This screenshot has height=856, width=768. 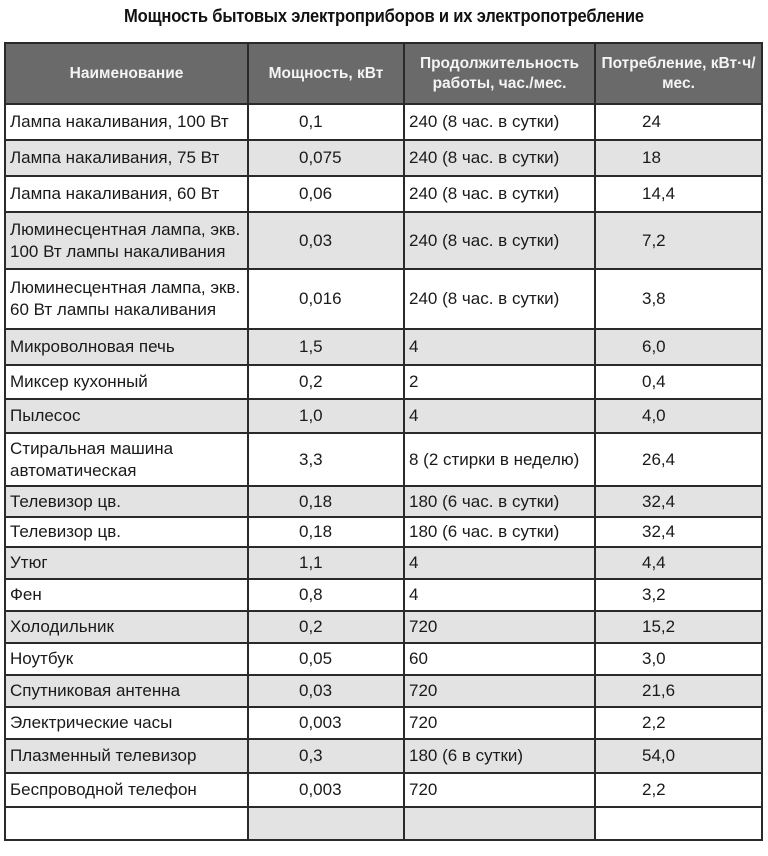 What do you see at coordinates (326, 416) in the screenshot?
I see `cell-power: 1,0` at bounding box center [326, 416].